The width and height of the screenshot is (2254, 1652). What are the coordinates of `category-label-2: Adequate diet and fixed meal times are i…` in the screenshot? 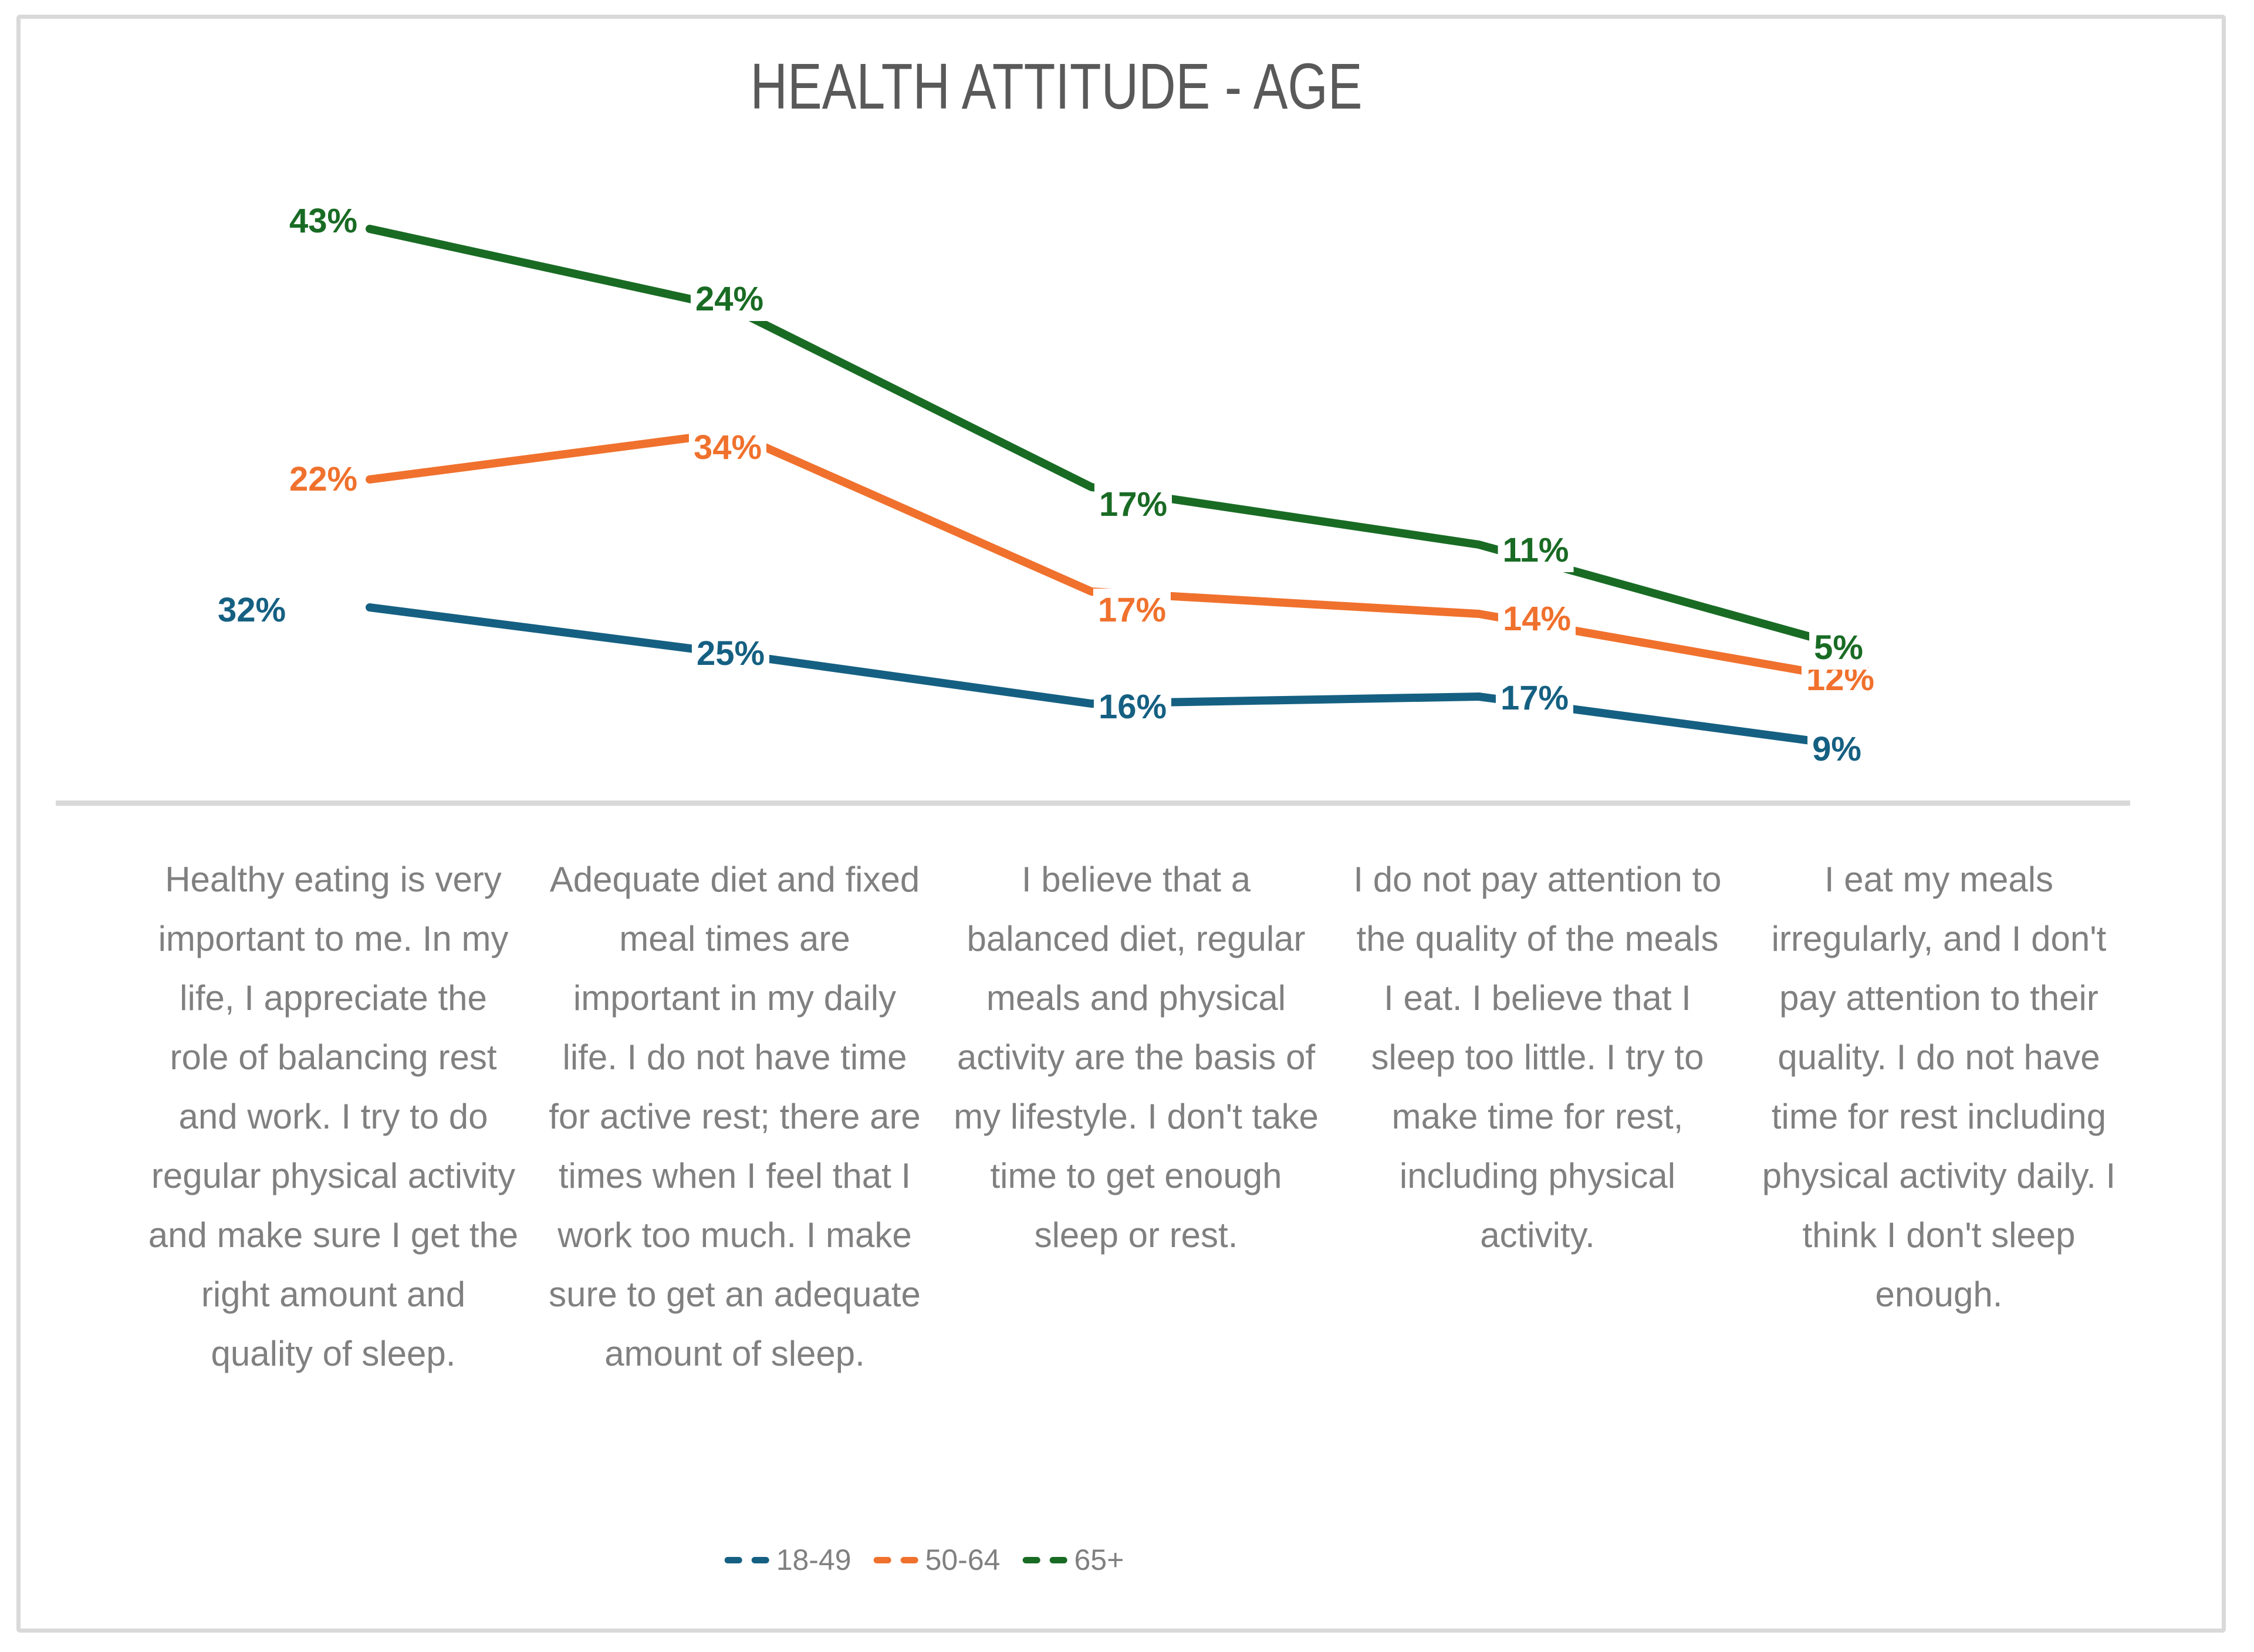 It's located at (735, 1116).